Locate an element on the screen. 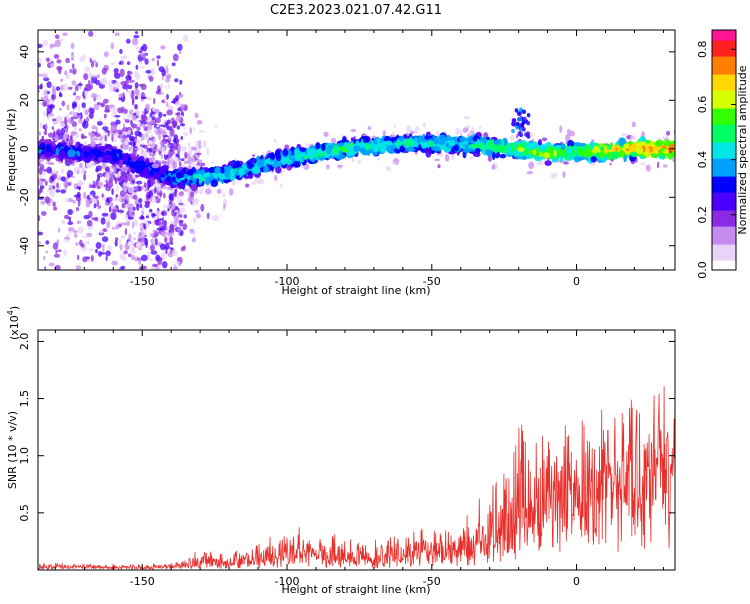 This screenshot has height=604, width=750. snr-y-tick-label: 1.5 is located at coordinates (24, 399).